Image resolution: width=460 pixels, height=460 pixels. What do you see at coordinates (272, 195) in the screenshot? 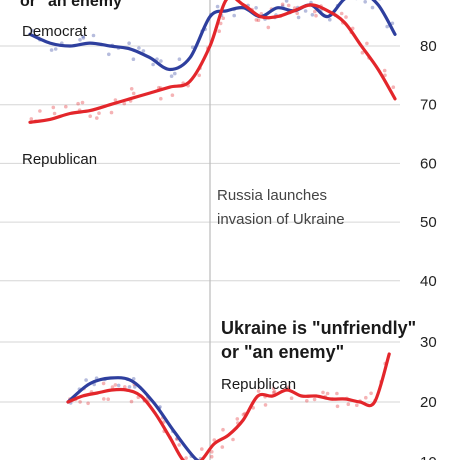
I see `event-annotation-line1: Russia launches` at bounding box center [272, 195].